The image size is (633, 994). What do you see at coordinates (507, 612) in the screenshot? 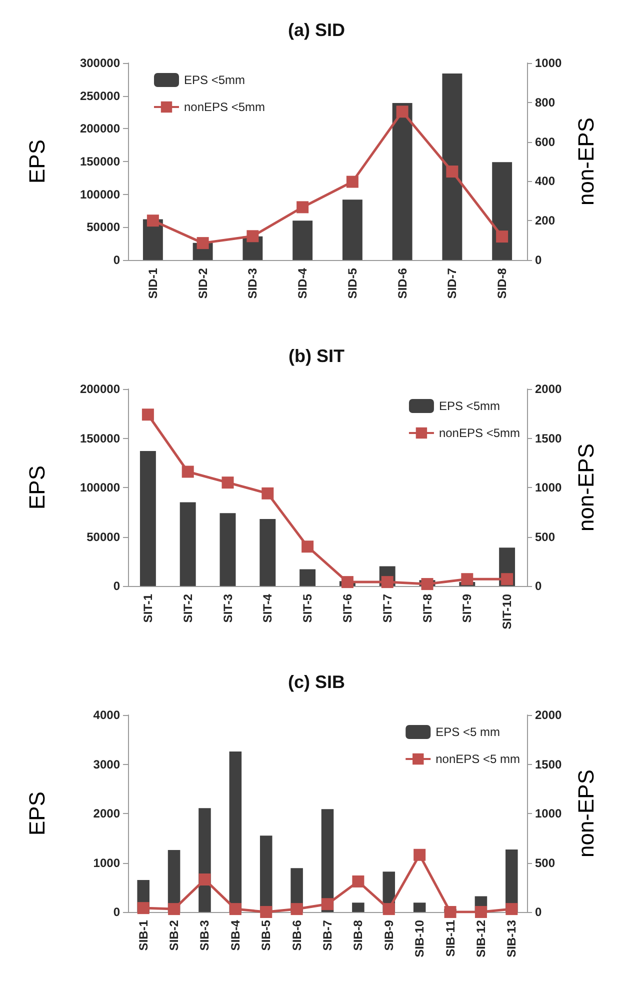
I see `x-tick-label: SIT-10` at bounding box center [507, 612].